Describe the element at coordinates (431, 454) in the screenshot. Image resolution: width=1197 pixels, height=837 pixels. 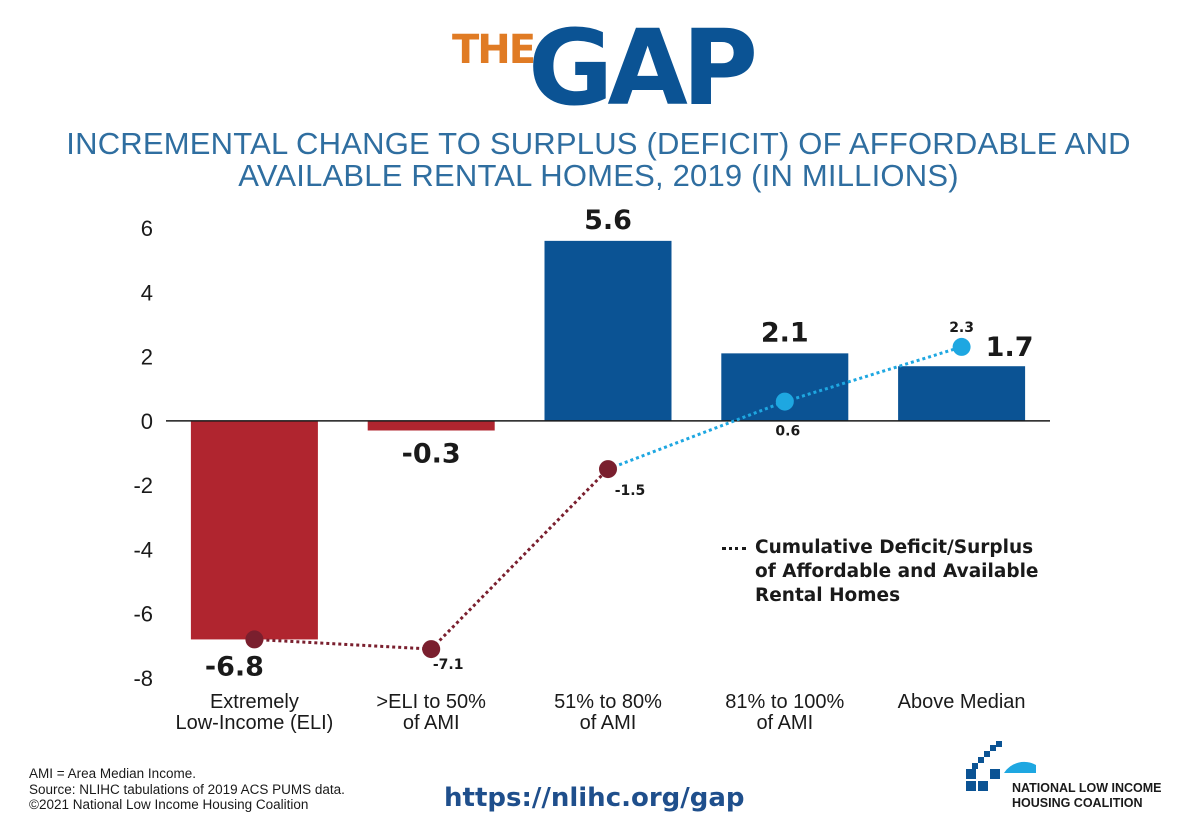
I see `bar-value-label: -0.3` at that location.